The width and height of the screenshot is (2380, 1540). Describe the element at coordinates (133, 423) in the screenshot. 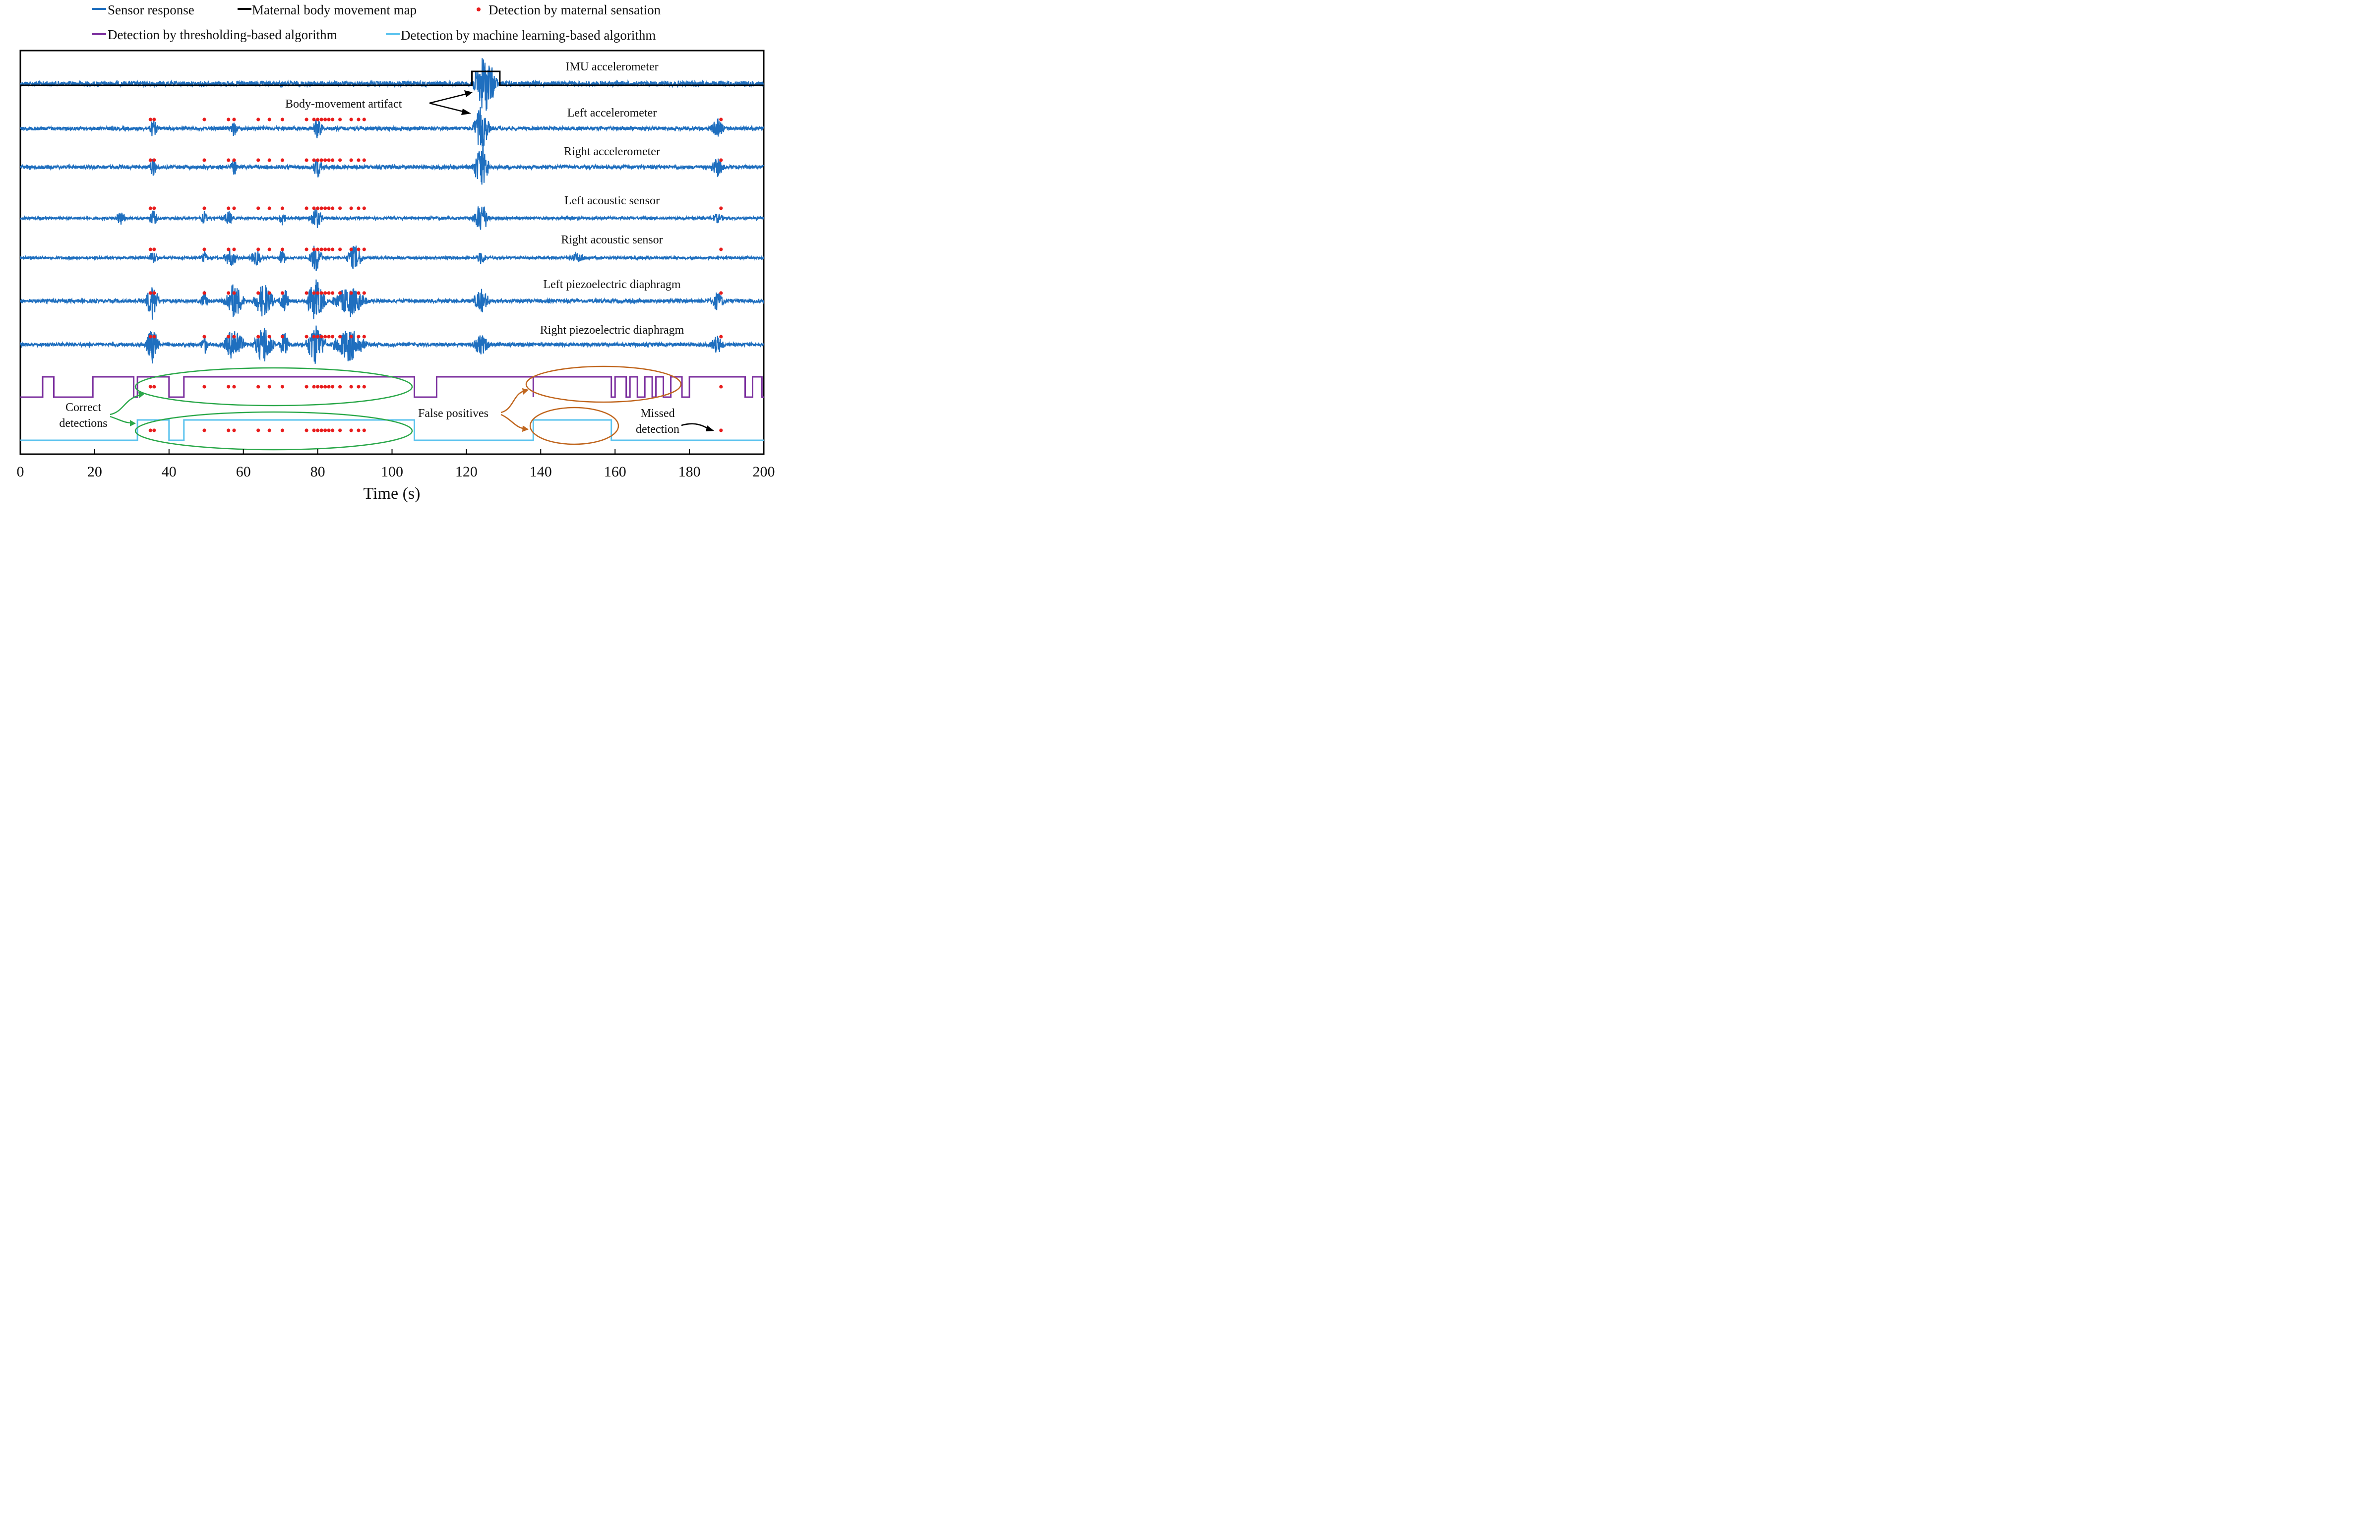

I see `annotation-arrowhead-correct-lower` at that location.